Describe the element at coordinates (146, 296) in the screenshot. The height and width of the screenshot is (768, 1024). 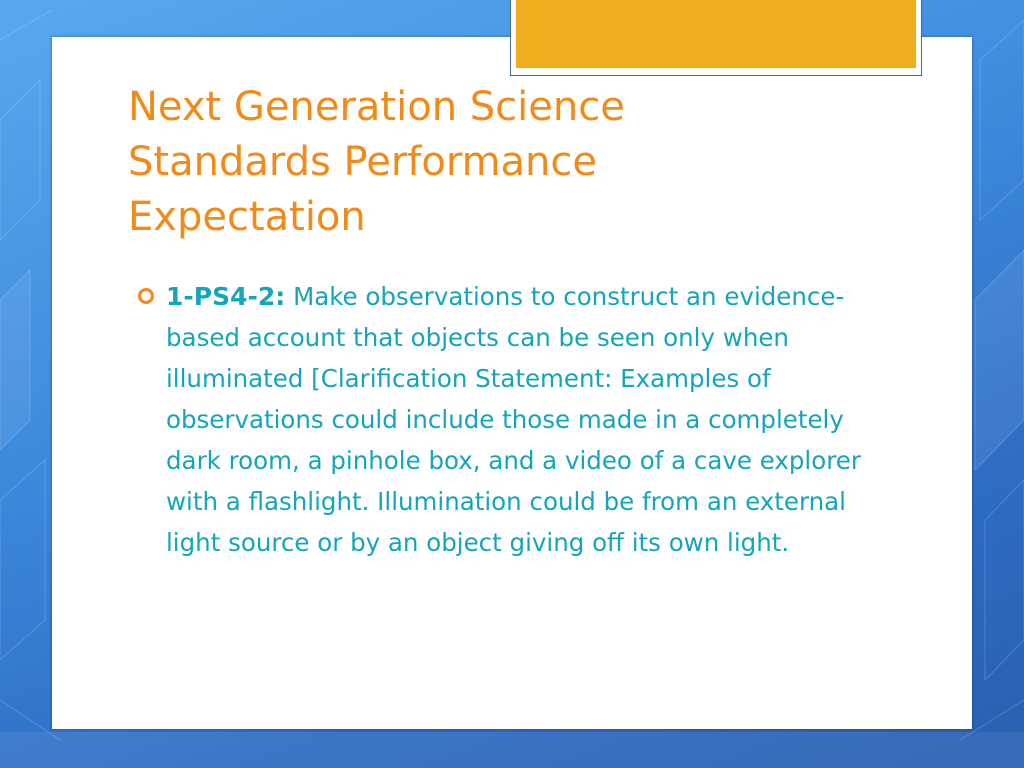
I see `ring-bullet-icon` at that location.